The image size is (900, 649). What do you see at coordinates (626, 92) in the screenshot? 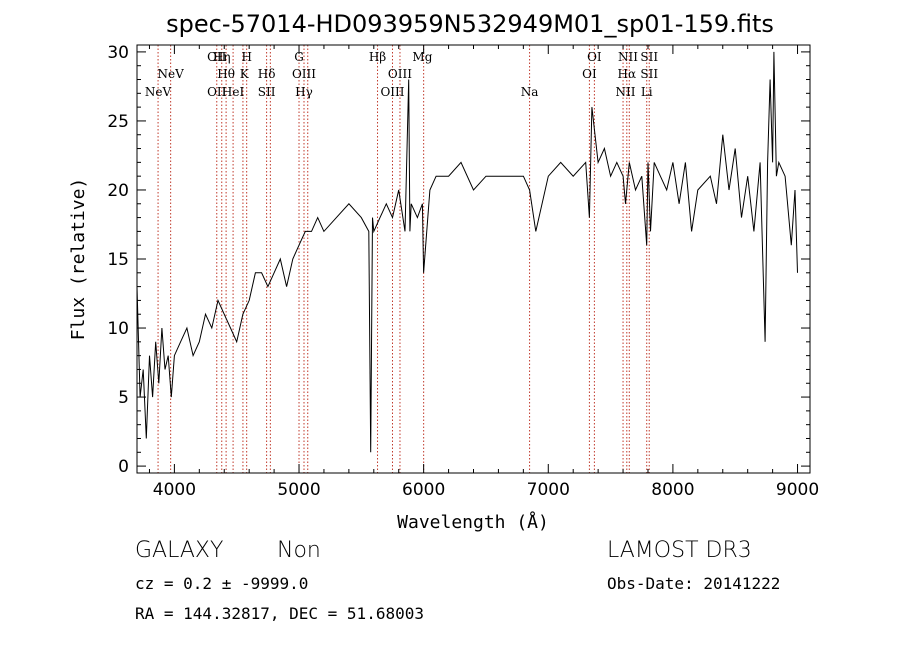
I see `line-label-23: NII` at bounding box center [626, 92].